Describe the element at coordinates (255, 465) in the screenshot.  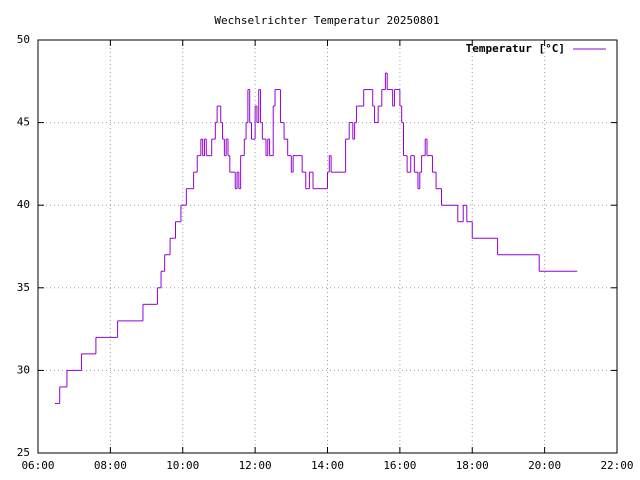
I see `x-tick-label: 12:00` at that location.